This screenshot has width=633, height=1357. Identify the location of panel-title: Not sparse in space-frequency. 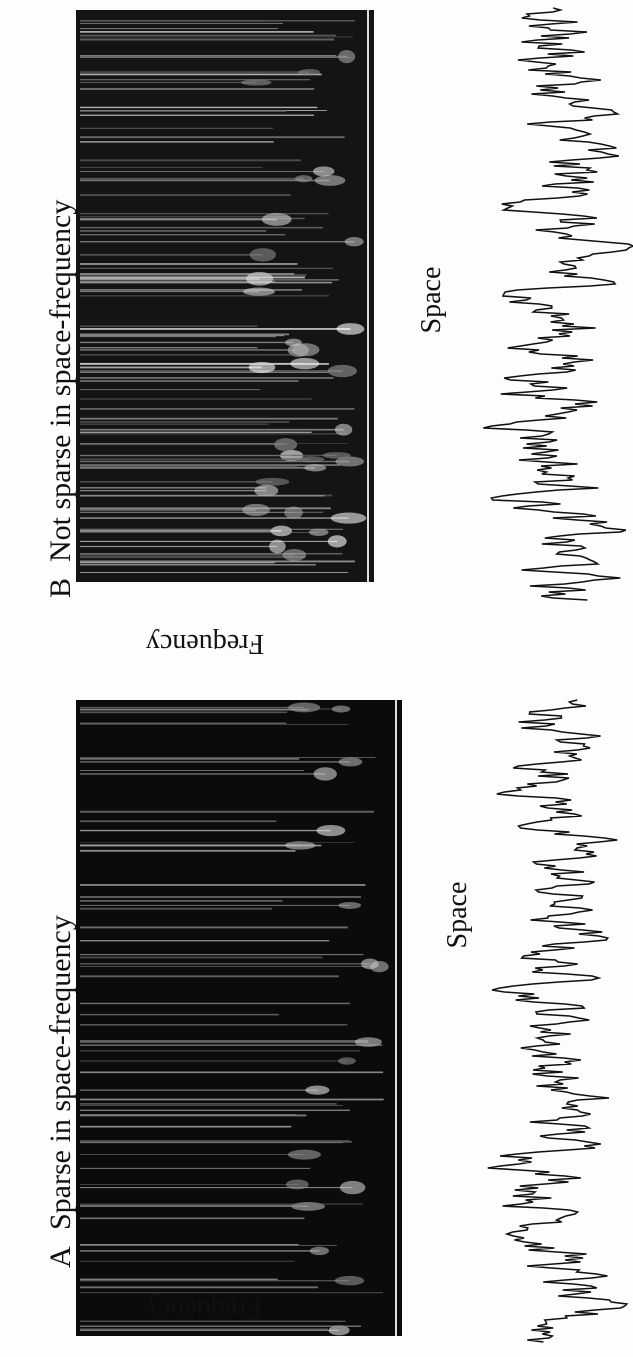
(60, 381).